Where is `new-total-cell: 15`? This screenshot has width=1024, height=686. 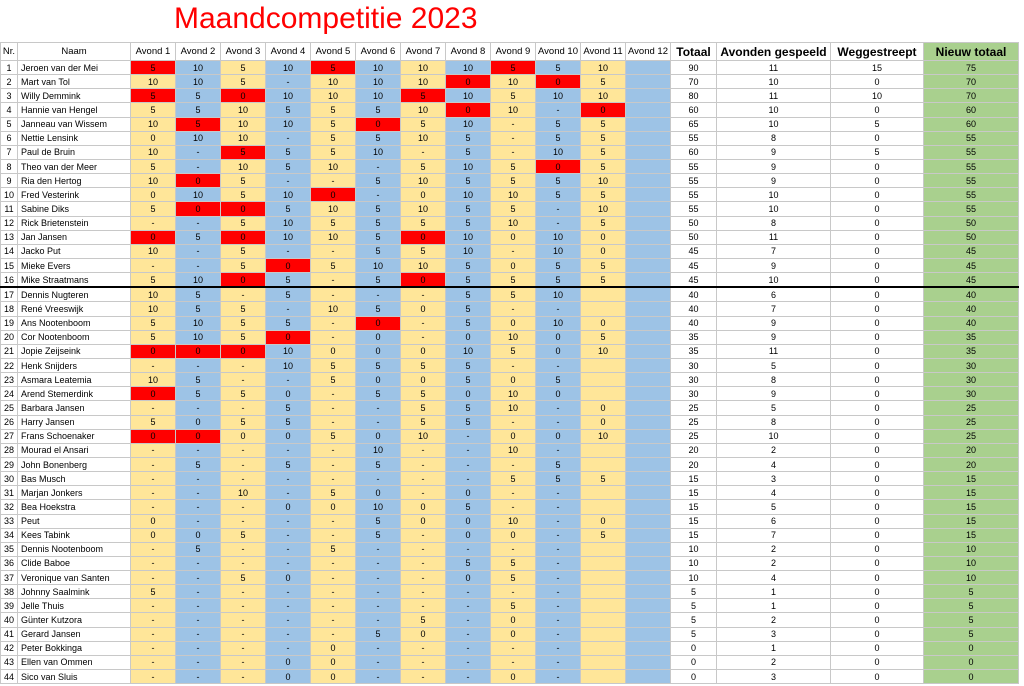 new-total-cell: 15 is located at coordinates (971, 535).